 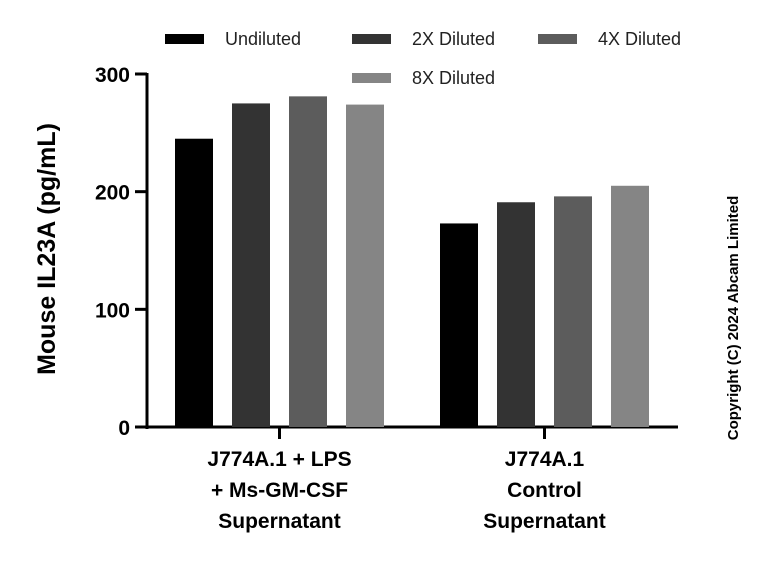 I want to click on y-tick-label: 100, so click(x=112, y=310).